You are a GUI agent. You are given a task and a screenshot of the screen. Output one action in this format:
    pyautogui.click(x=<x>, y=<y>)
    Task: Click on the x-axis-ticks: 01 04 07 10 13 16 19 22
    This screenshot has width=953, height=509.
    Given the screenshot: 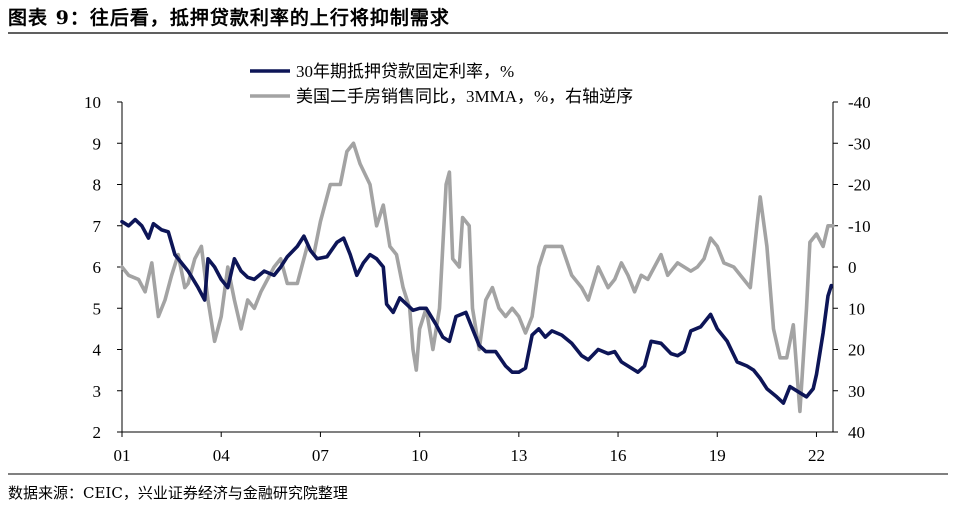 What is the action you would take?
    pyautogui.click(x=469, y=448)
    